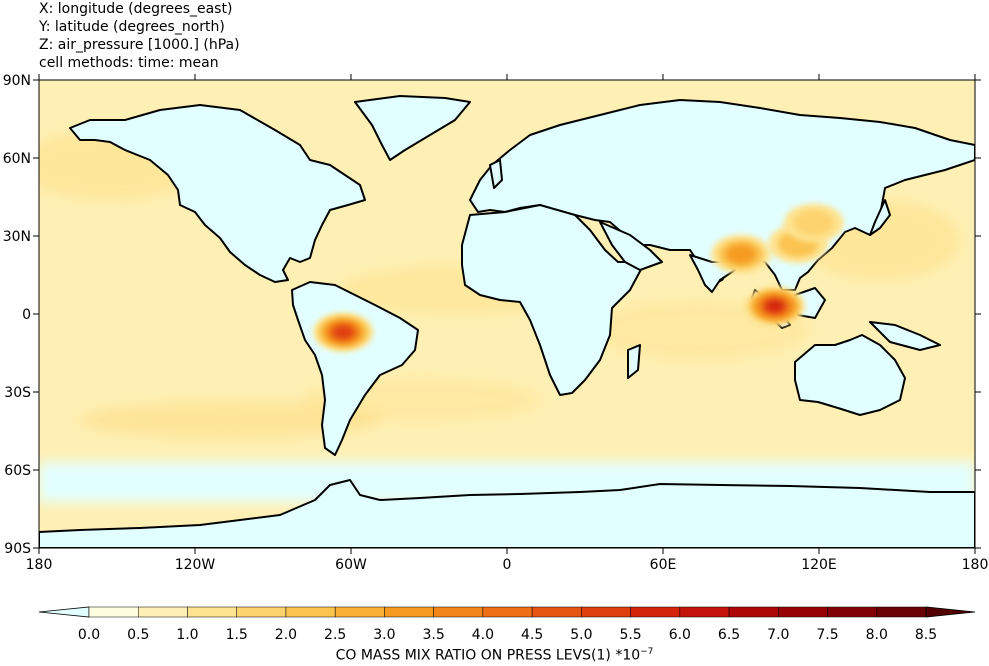 The height and width of the screenshot is (666, 989). I want to click on cell-methods-description: cell methods: time: mean, so click(129, 63).